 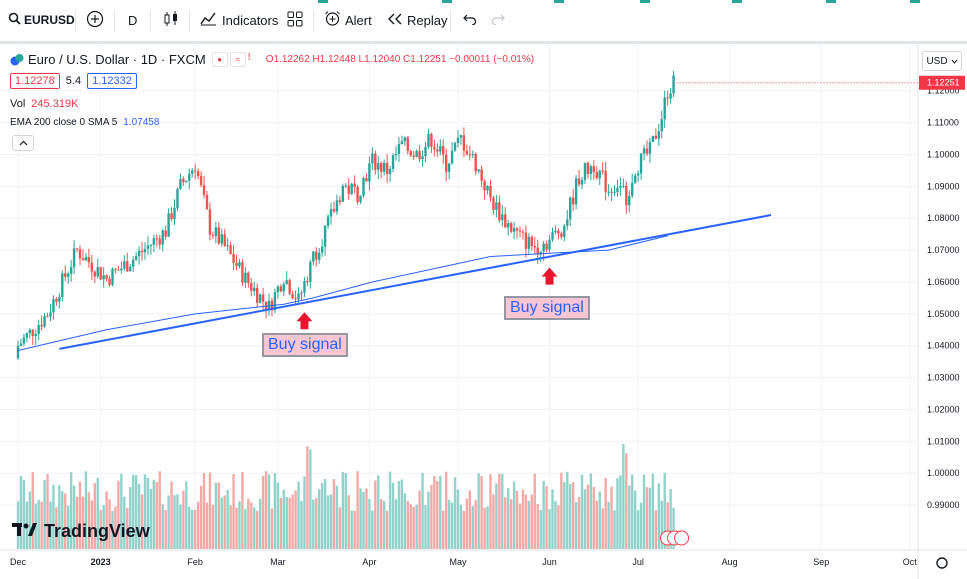 I want to click on alert-button: Alert, so click(x=348, y=20).